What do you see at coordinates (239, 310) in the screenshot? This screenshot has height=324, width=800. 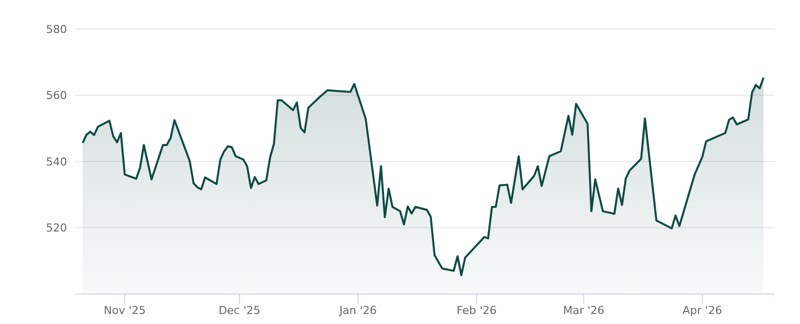 I see `x-tick-label: Dec '25` at bounding box center [239, 310].